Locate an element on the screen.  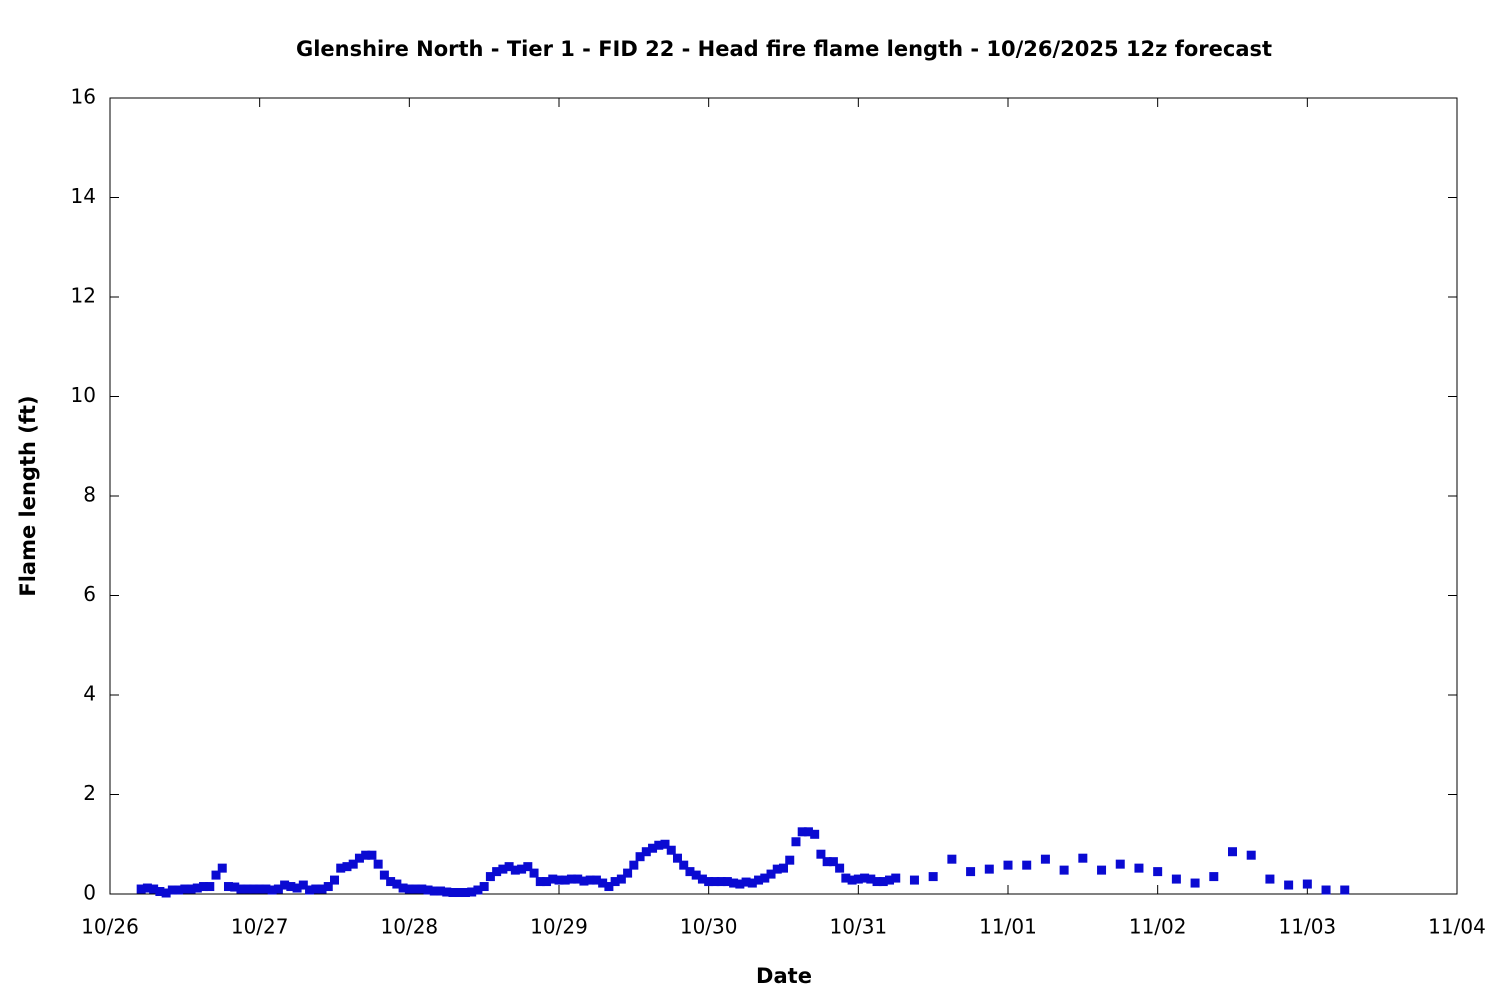
x-tick-label: 10/28 is located at coordinates (410, 927).